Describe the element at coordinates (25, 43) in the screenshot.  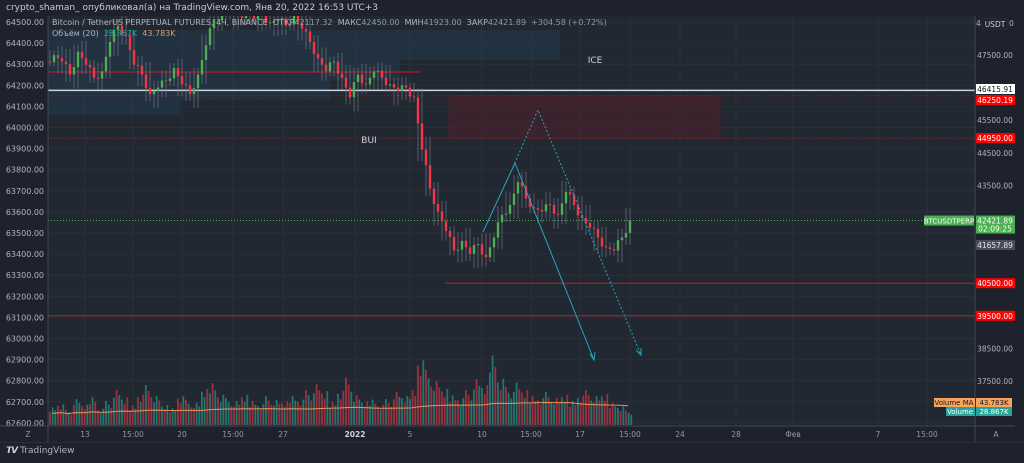
I see `left-axis-tick: 64400.00` at that location.